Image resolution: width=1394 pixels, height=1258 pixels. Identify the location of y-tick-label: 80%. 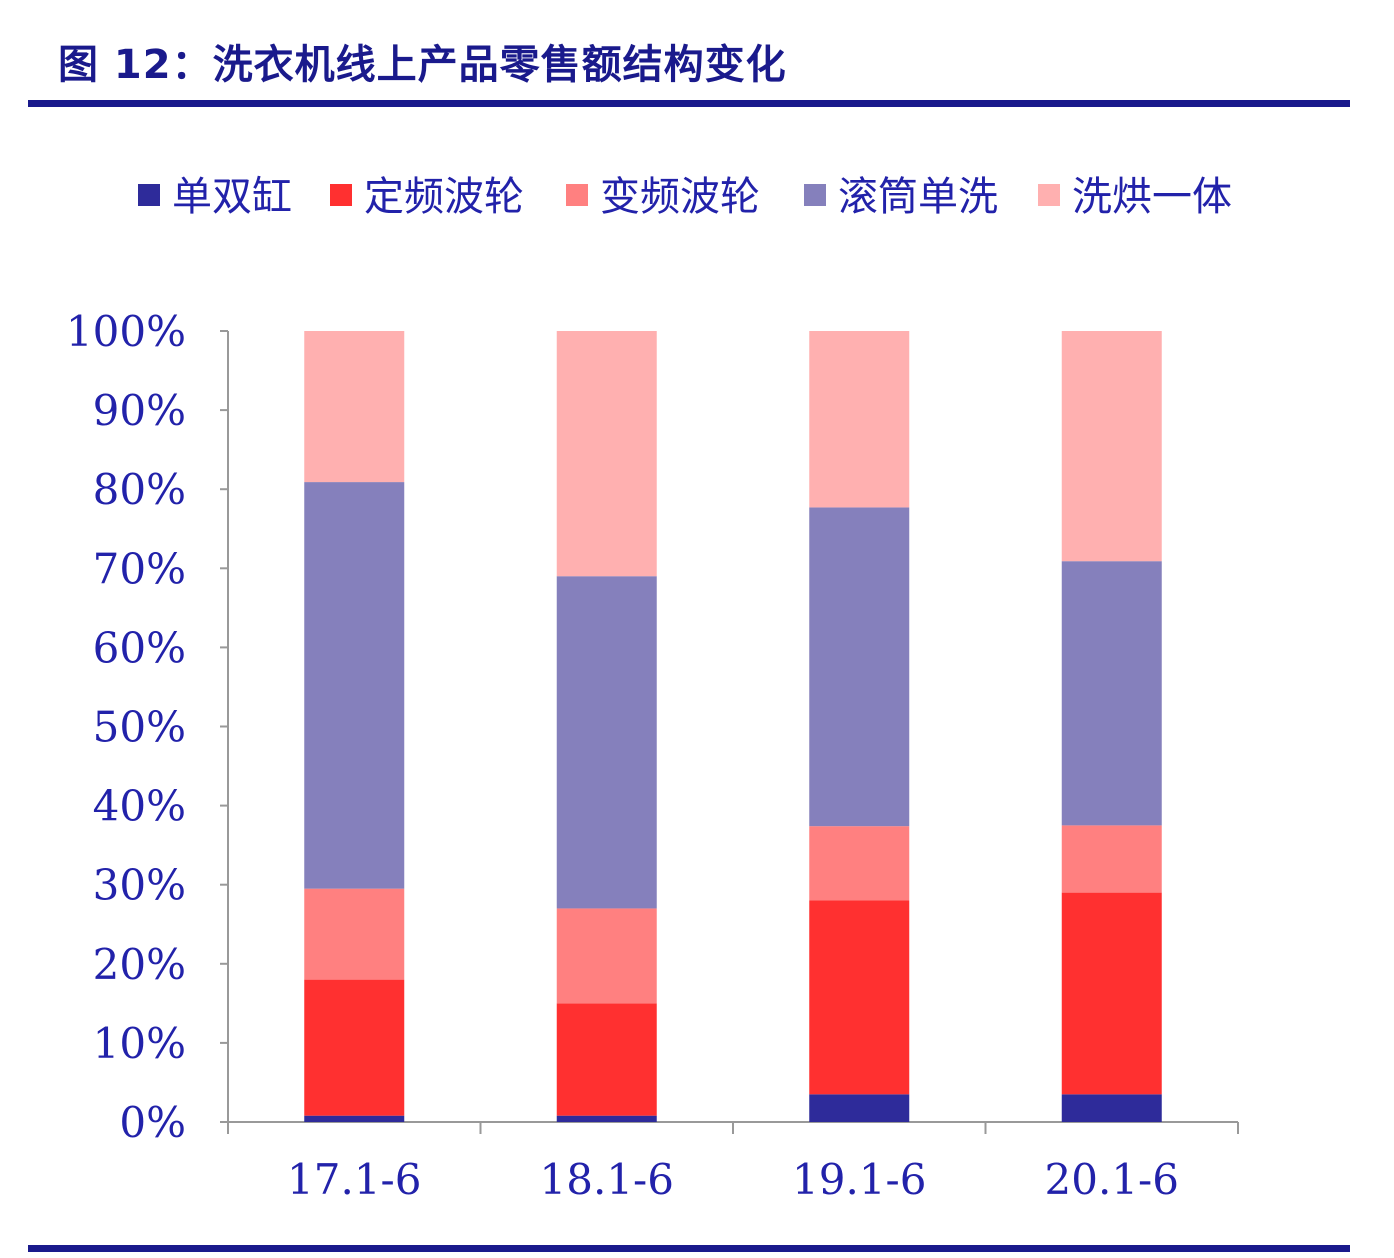
(139, 489).